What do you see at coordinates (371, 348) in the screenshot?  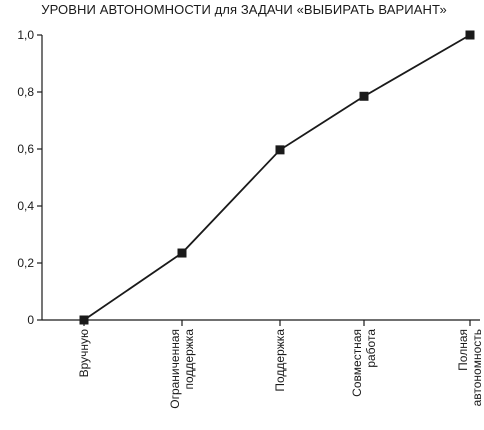 I see `x-category-label: работа` at bounding box center [371, 348].